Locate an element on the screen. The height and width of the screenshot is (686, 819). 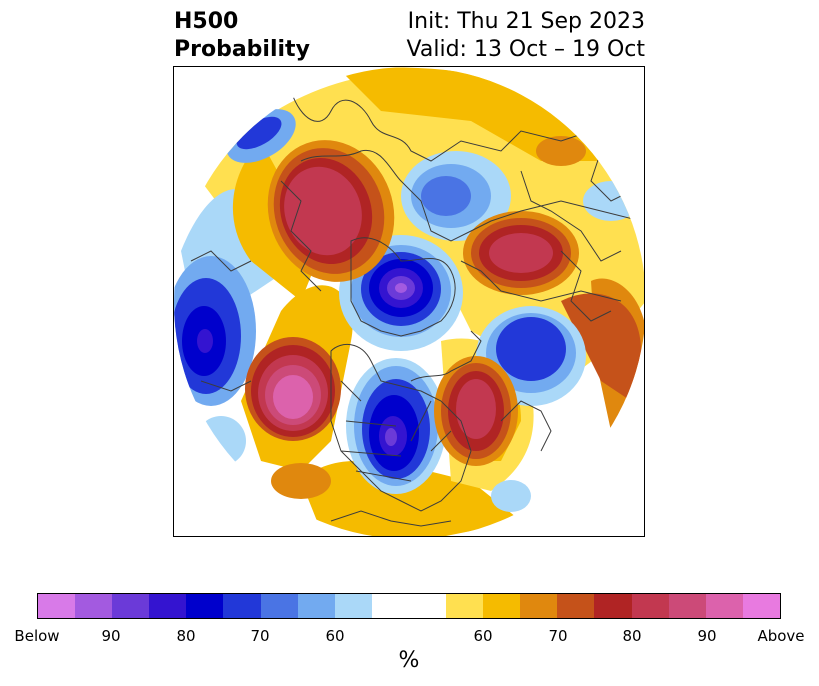
variable-title: H500 is located at coordinates (206, 21).